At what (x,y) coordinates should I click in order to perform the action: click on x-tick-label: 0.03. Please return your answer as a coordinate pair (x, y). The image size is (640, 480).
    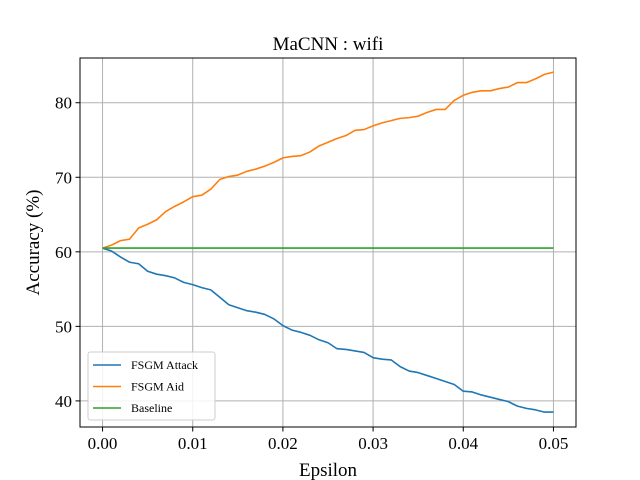
    Looking at the image, I should click on (373, 443).